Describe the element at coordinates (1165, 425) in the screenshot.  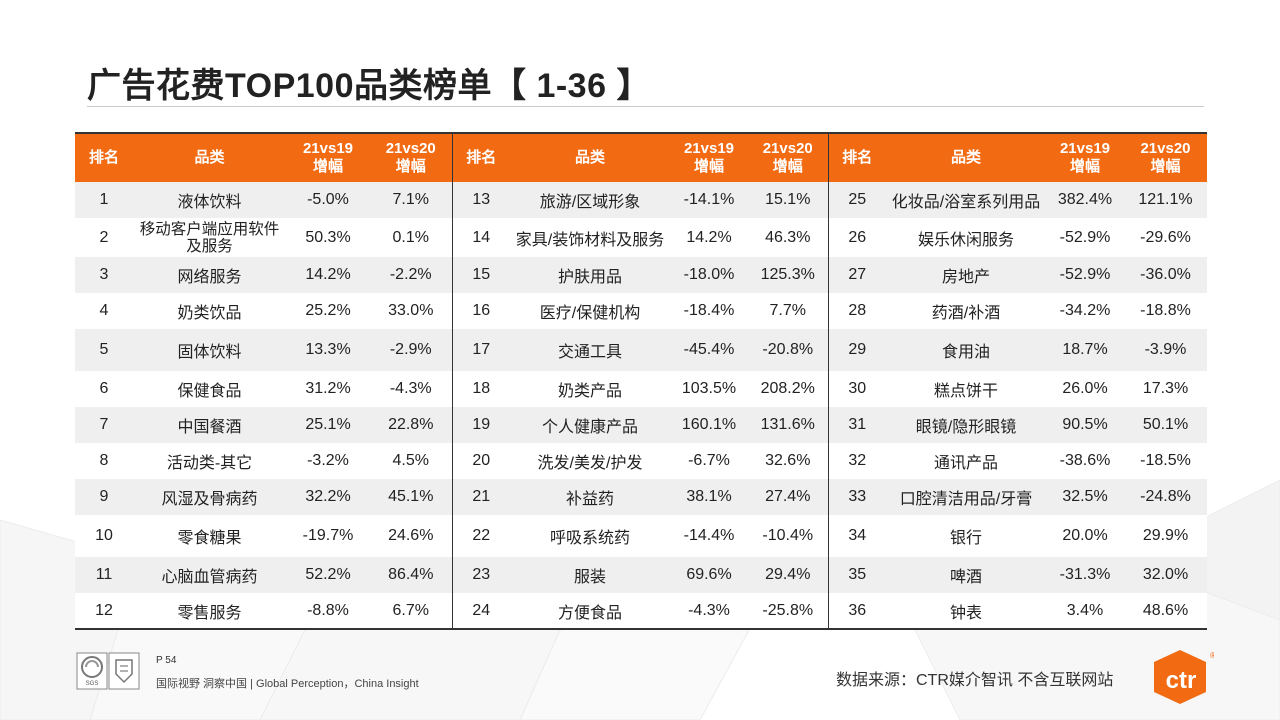
I see `growth-21vs20-cell: 50.1%` at that location.